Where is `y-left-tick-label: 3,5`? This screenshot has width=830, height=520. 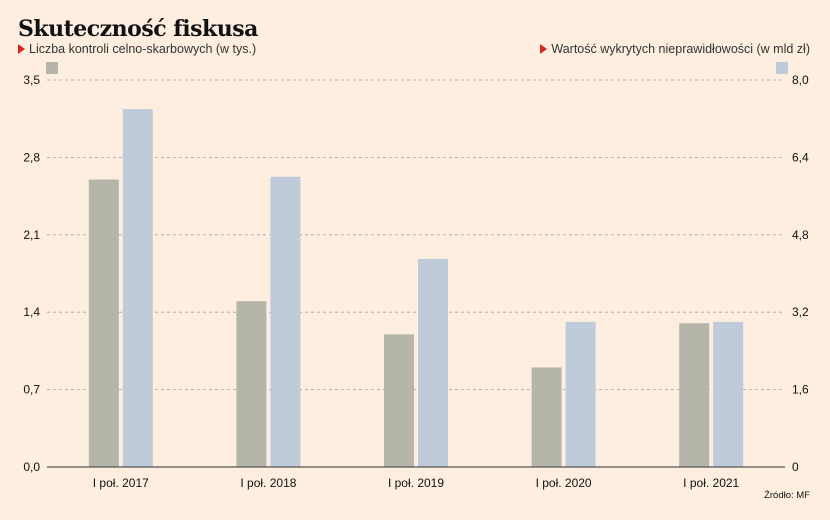
y-left-tick-label: 3,5 is located at coordinates (31, 80).